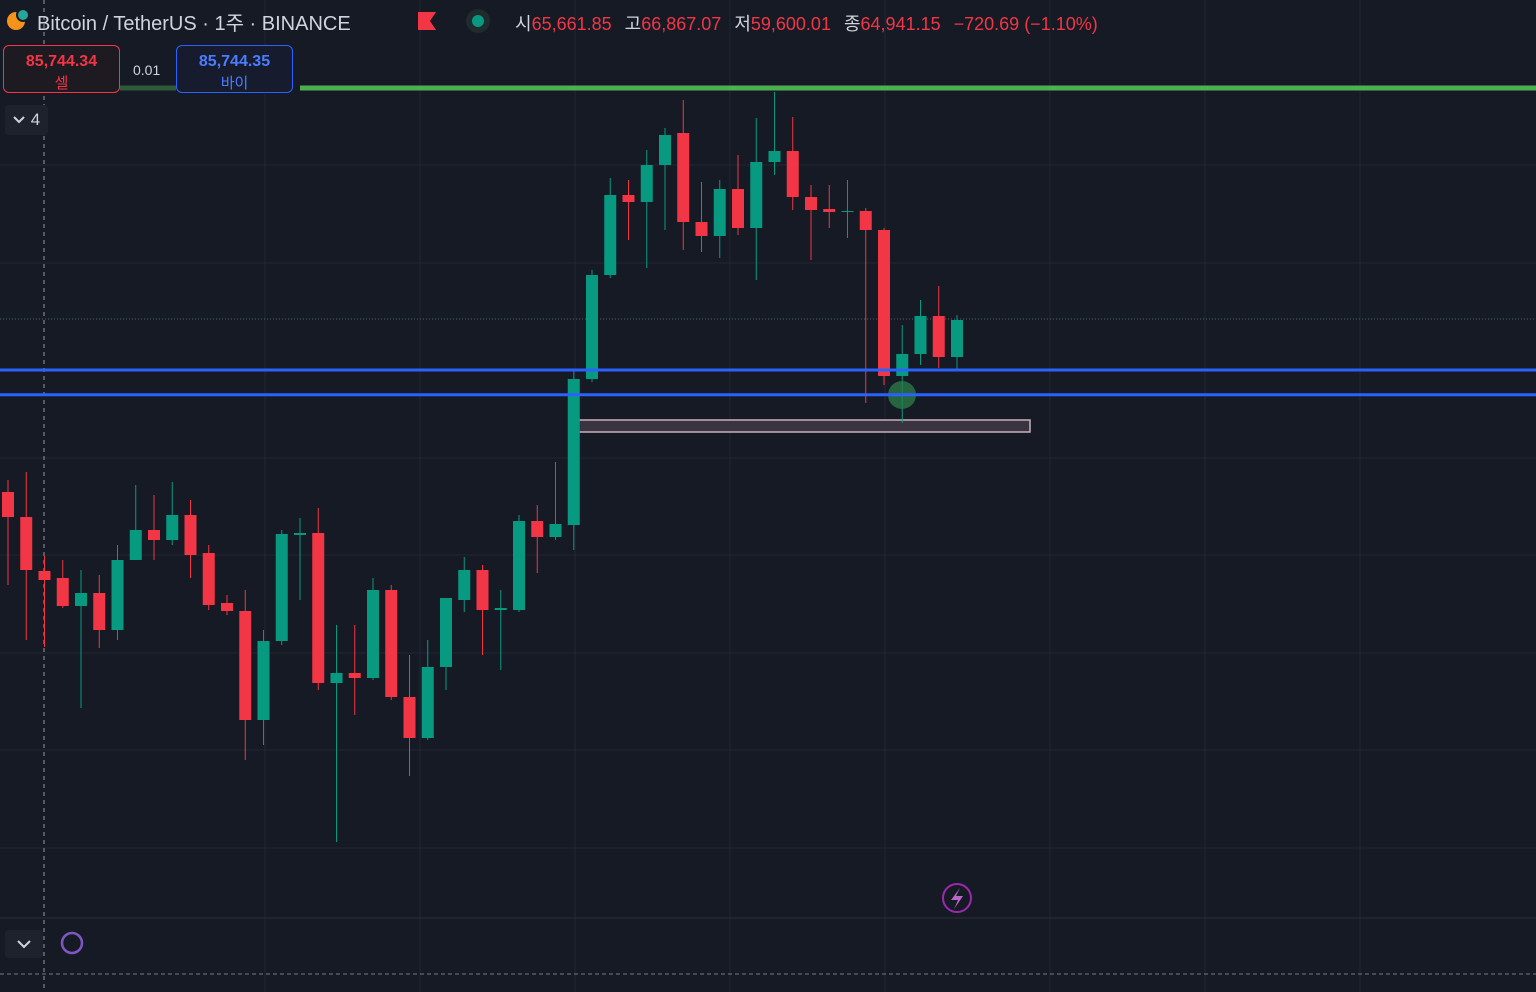 The image size is (1536, 992). I want to click on range-box, so click(802, 426).